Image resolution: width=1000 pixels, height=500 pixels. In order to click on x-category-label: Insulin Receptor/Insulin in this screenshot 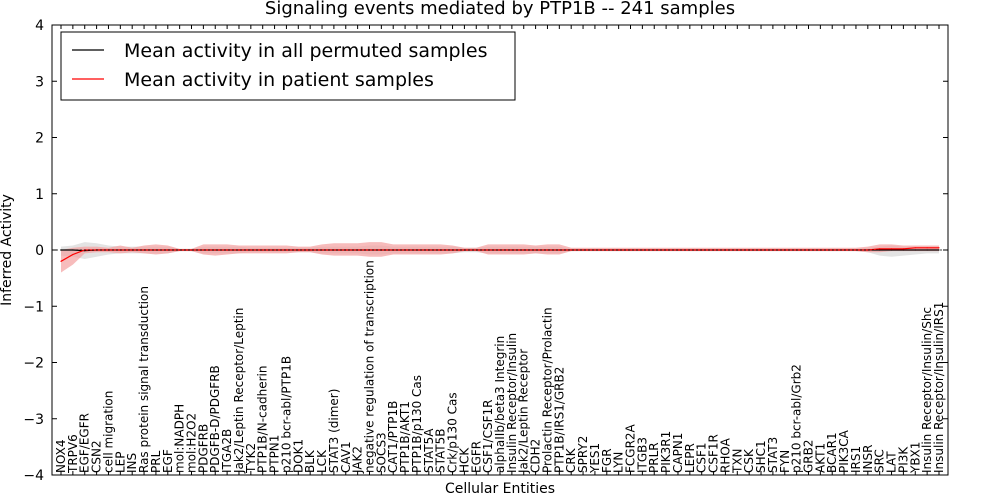, I will do `click(512, 403)`.